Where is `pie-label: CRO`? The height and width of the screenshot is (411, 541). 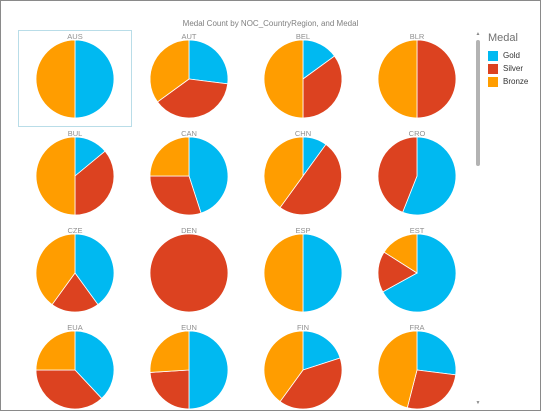
pie-label: CRO is located at coordinates (417, 133).